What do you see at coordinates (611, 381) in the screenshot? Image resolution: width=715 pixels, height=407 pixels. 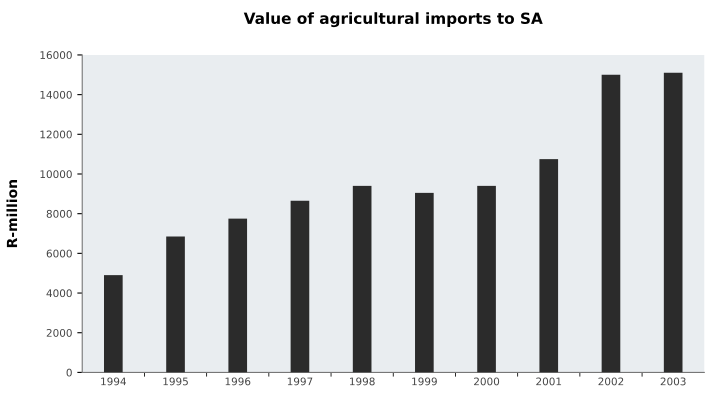 I see `x-tick-label: 2002` at bounding box center [611, 381].